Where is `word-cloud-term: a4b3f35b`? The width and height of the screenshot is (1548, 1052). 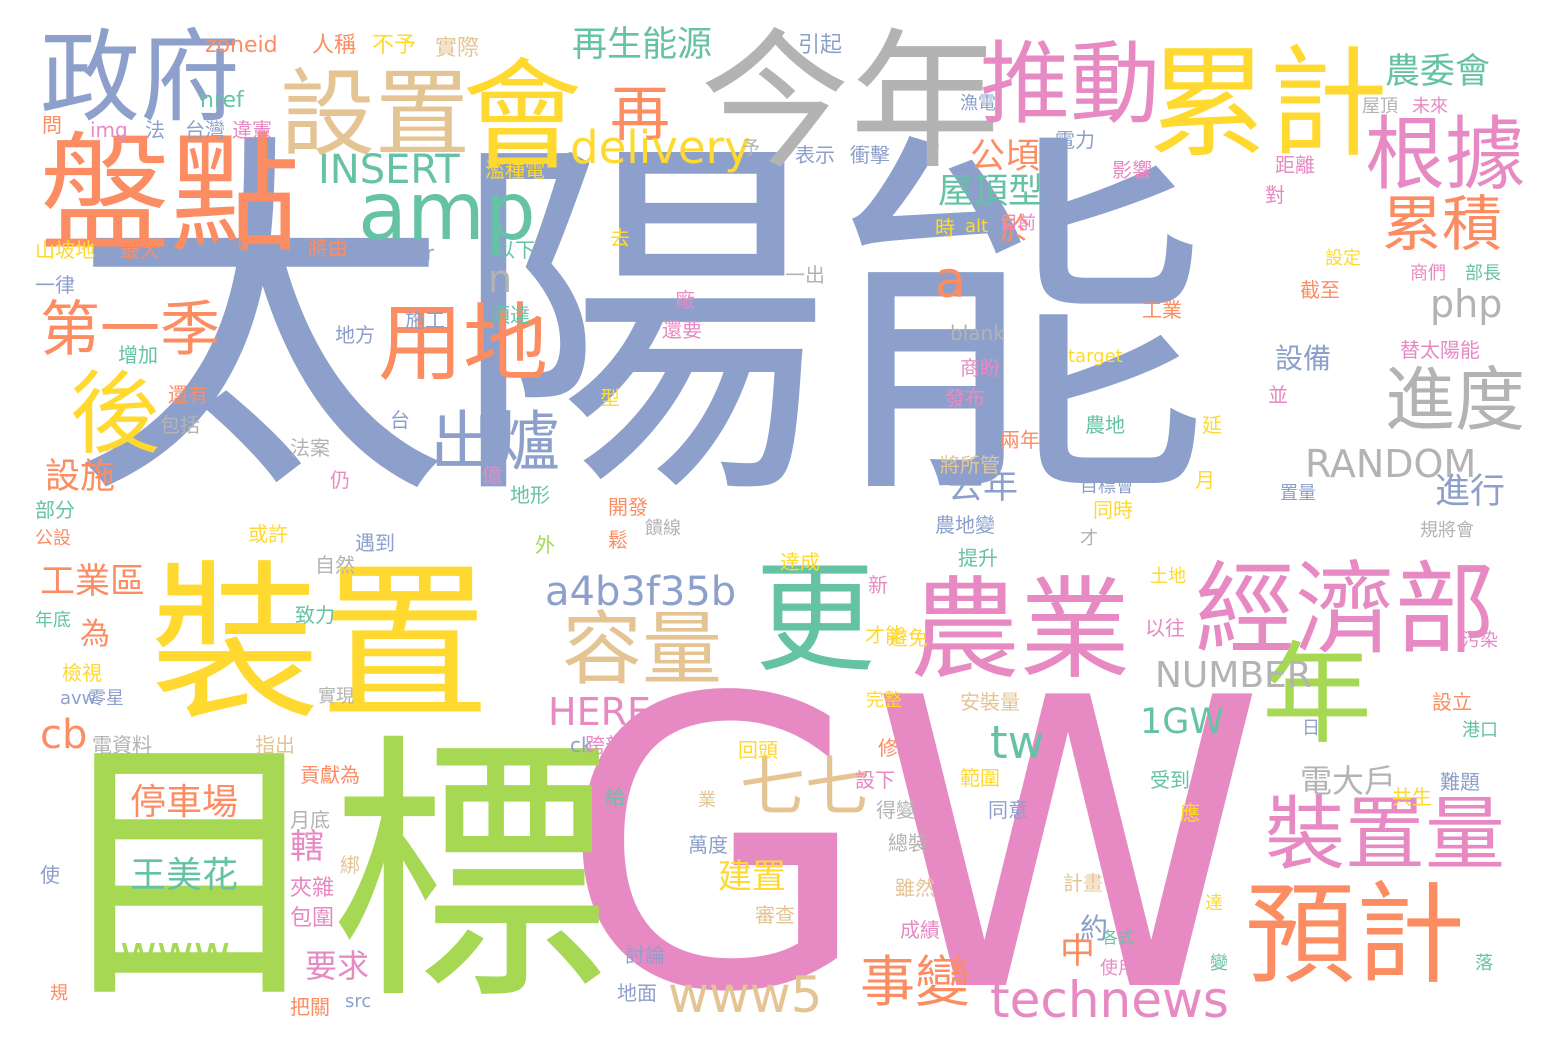
word-cloud-term: a4b3f35b is located at coordinates (641, 592).